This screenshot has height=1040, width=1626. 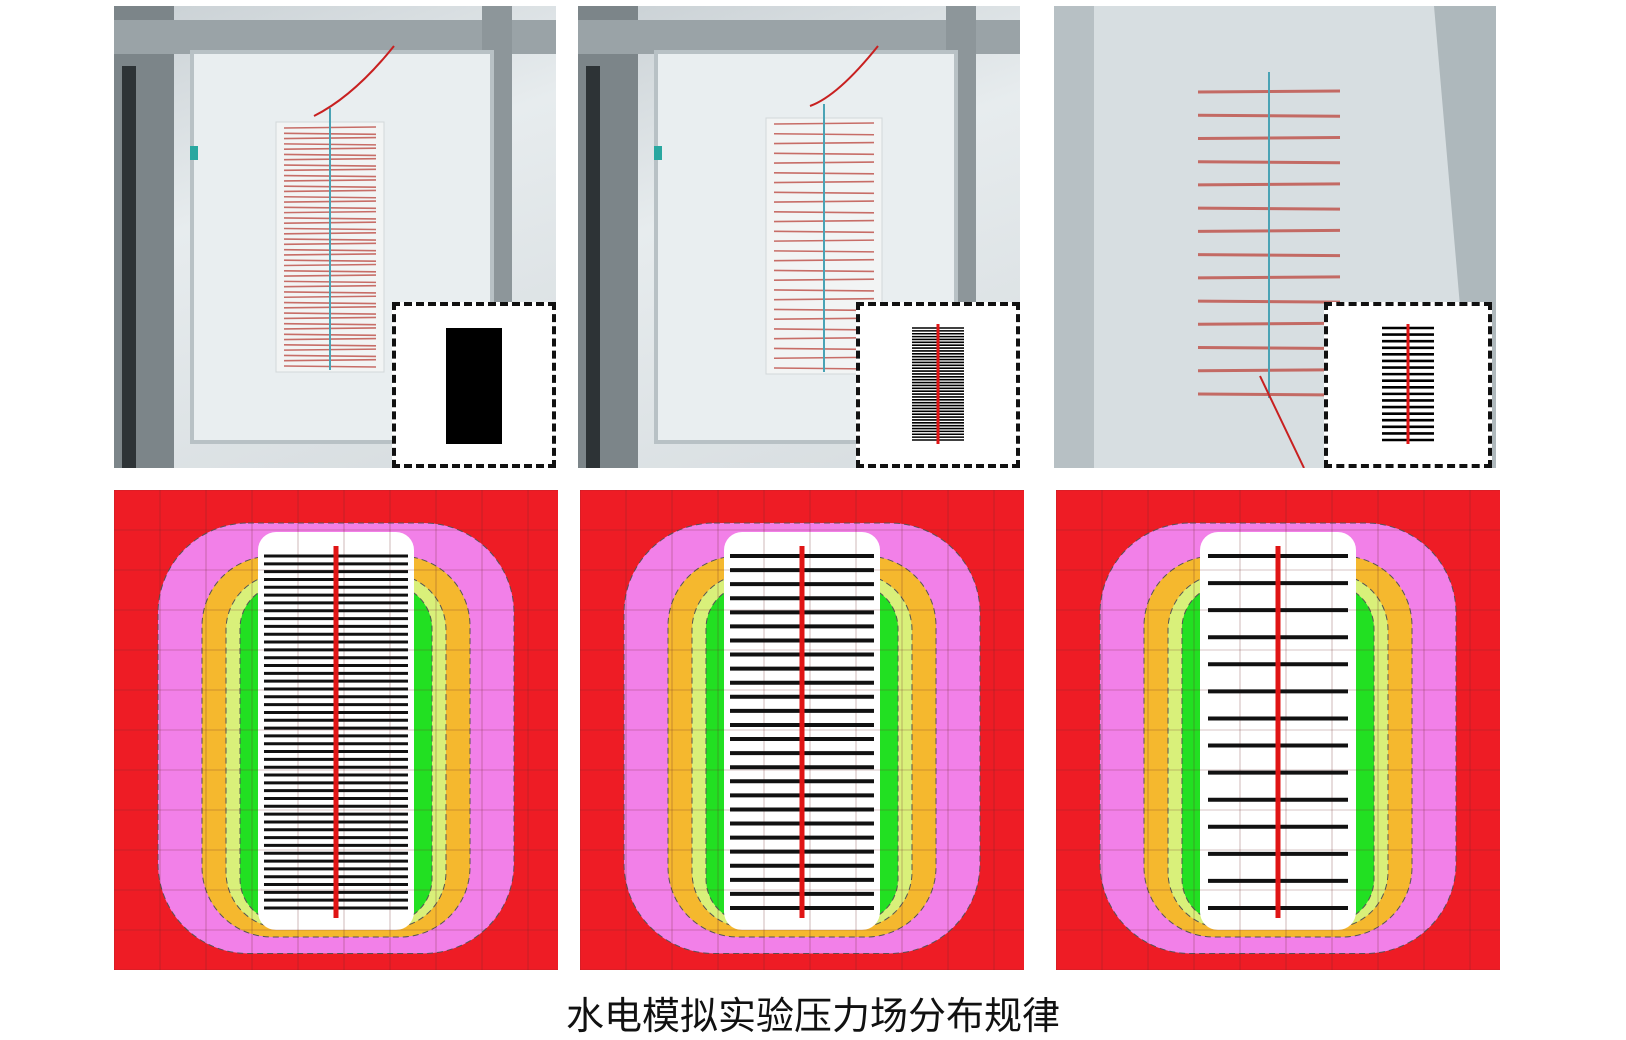 What do you see at coordinates (1074, 237) in the screenshot?
I see `tank-wall-left` at bounding box center [1074, 237].